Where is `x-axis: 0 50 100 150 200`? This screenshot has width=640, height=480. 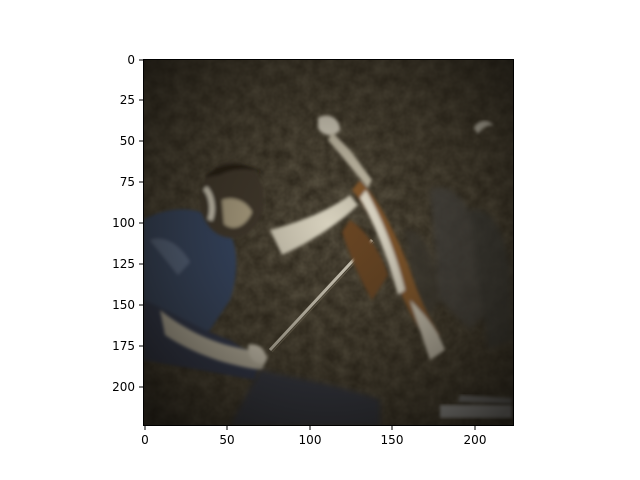 x-axis: 0 50 100 150 200 is located at coordinates (313, 436).